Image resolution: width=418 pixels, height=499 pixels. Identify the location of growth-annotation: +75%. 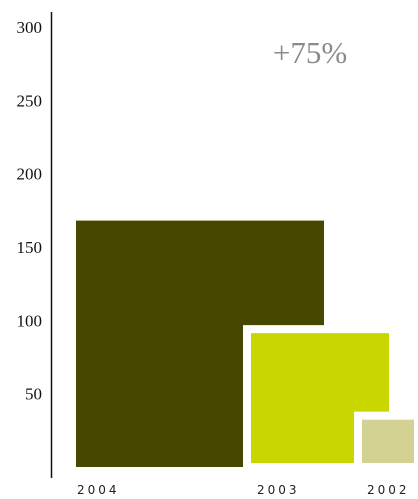
(310, 52).